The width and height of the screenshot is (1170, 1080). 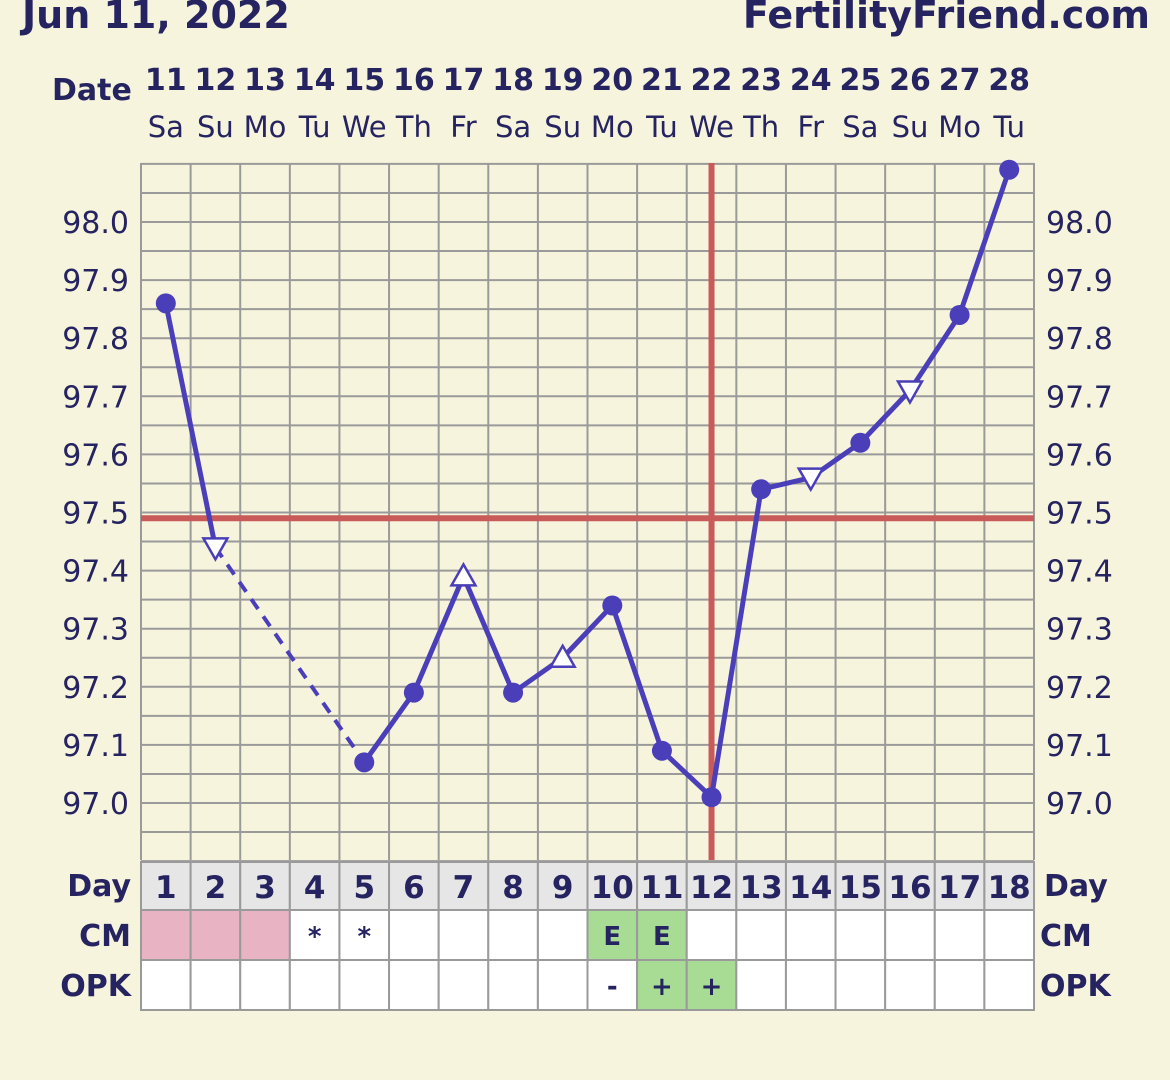 What do you see at coordinates (761, 80) in the screenshot?
I see `date-label: 23` at bounding box center [761, 80].